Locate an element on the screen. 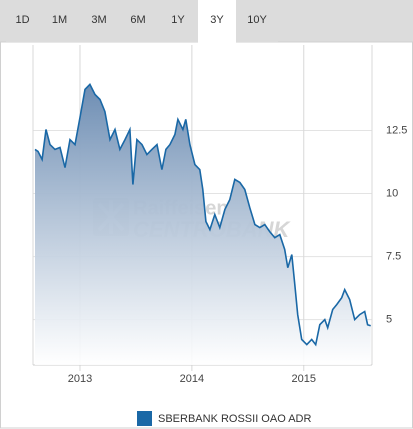 The height and width of the screenshot is (429, 413). y-tick-label: 5 is located at coordinates (389, 320).